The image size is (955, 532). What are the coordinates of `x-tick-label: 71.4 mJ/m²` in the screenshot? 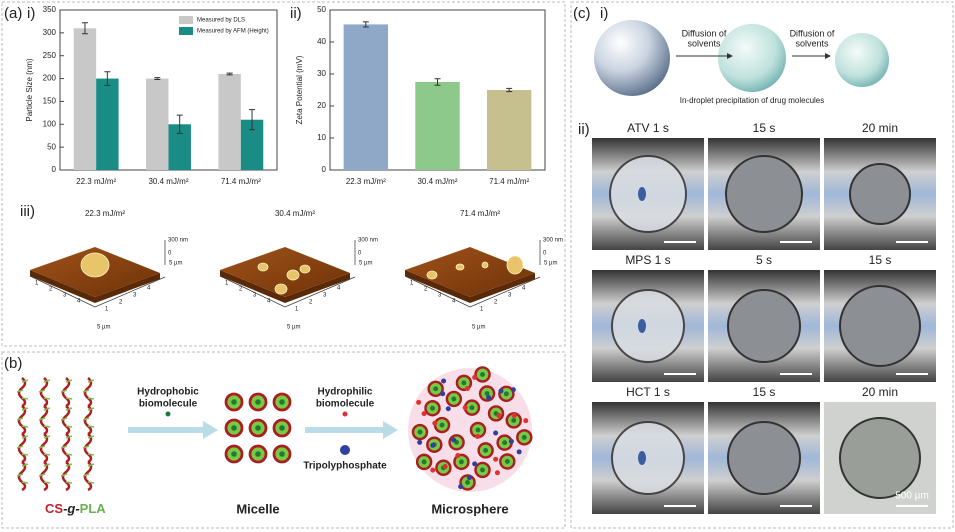 It's located at (509, 181).